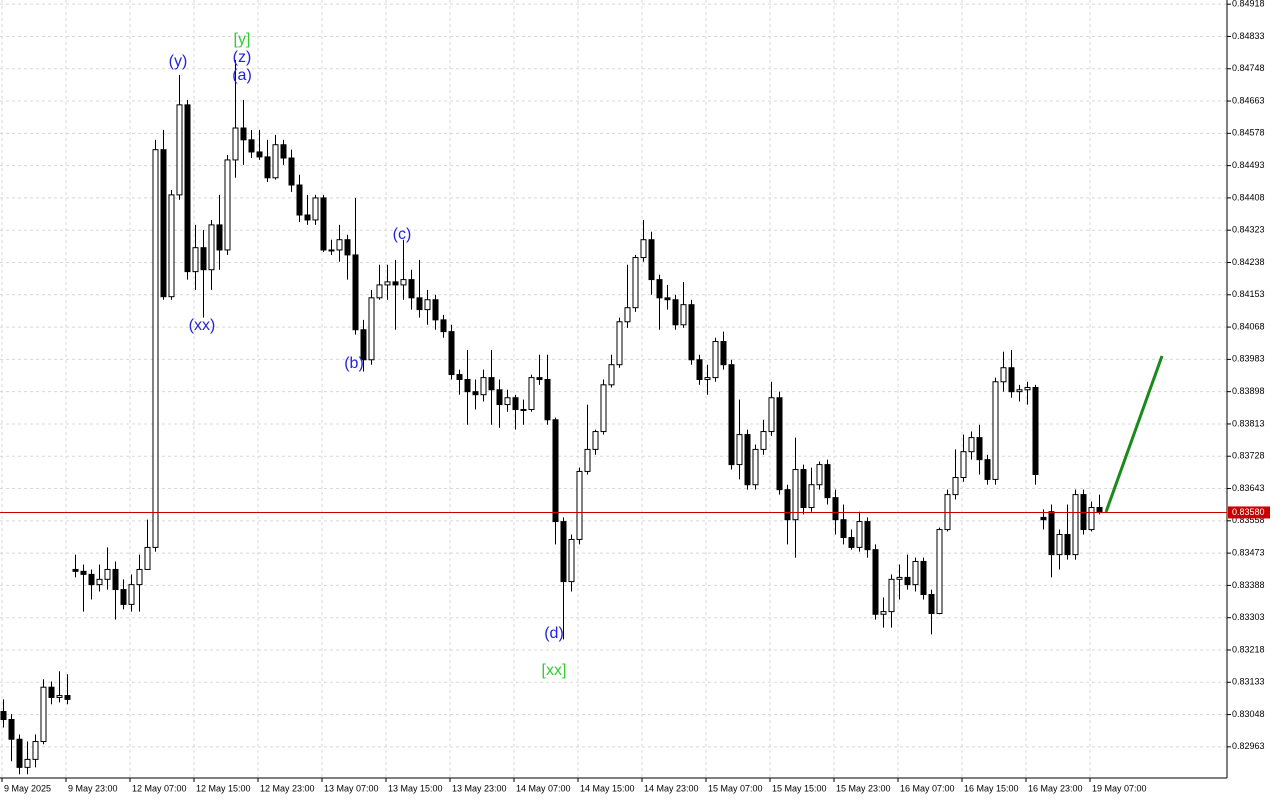 Image resolution: width=1280 pixels, height=800 pixels. I want to click on y-tick-label: 0.84153, so click(1248, 294).